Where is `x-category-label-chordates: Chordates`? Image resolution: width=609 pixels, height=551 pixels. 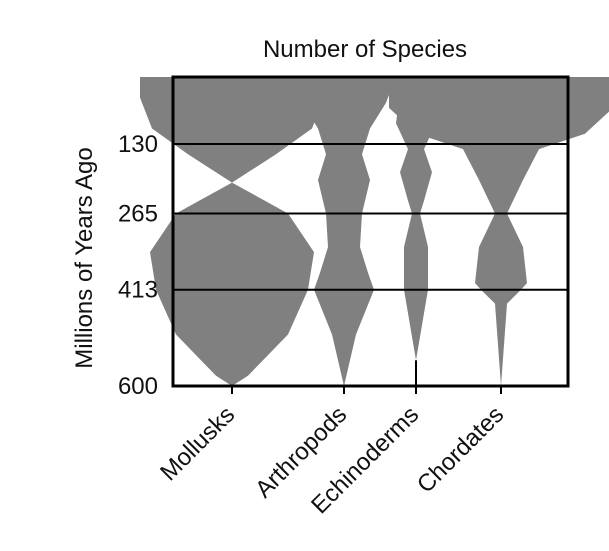
x-category-label-chordates: Chordates is located at coordinates (460, 449).